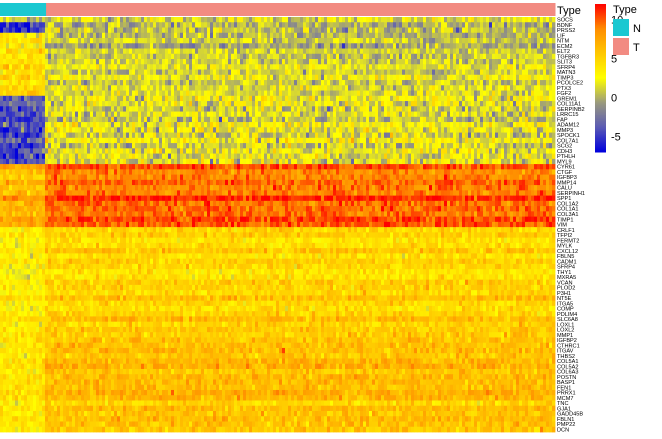 The image size is (662, 439). I want to click on gene-label: COMP, so click(565, 310).